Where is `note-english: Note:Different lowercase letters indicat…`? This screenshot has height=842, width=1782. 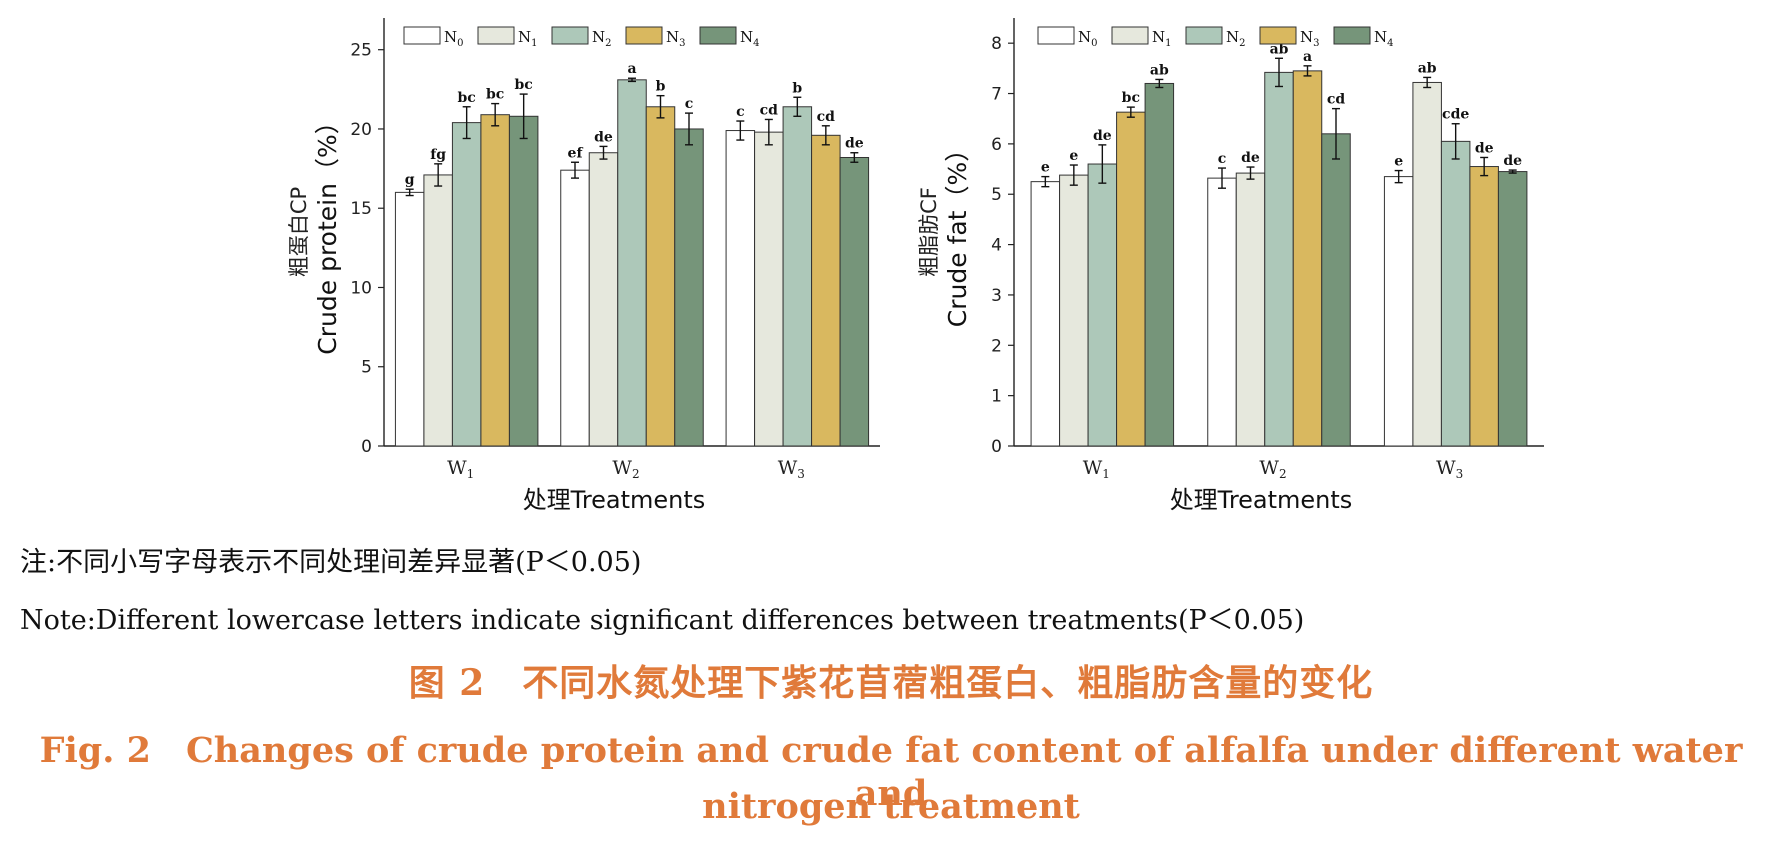 note-english: Note:Different lowercase letters indicat… is located at coordinates (662, 620).